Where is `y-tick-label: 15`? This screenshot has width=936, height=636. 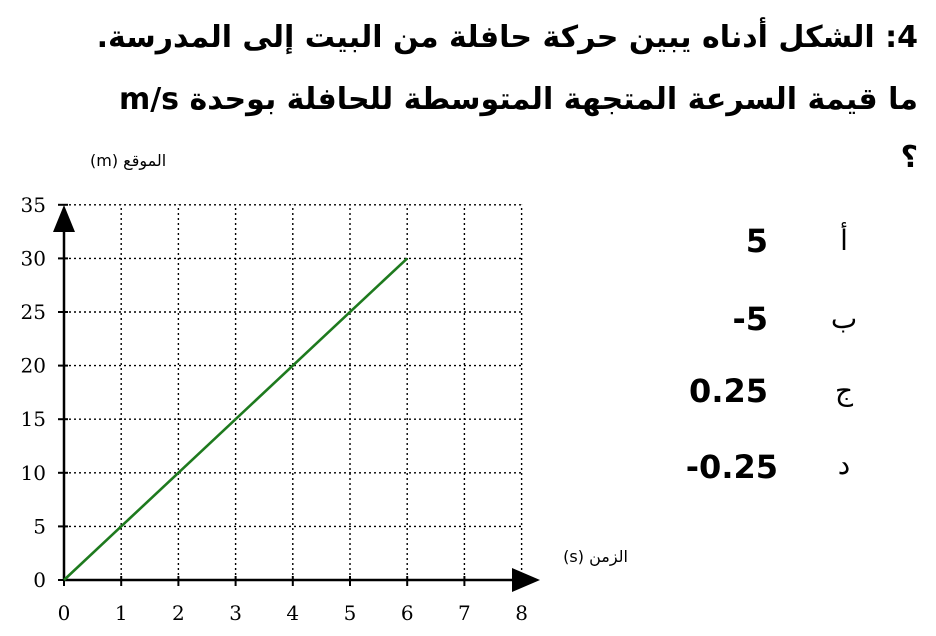
y-tick-label: 15 is located at coordinates (33, 419).